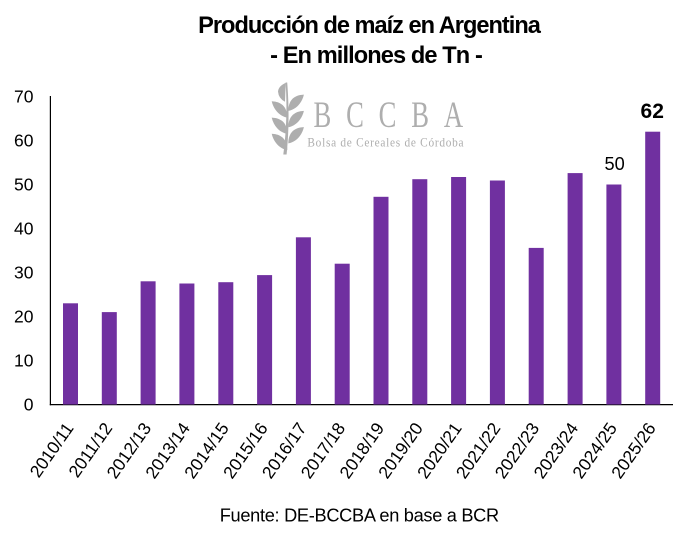  Describe the element at coordinates (24, 141) in the screenshot. I see `svg-text: 60` at that location.